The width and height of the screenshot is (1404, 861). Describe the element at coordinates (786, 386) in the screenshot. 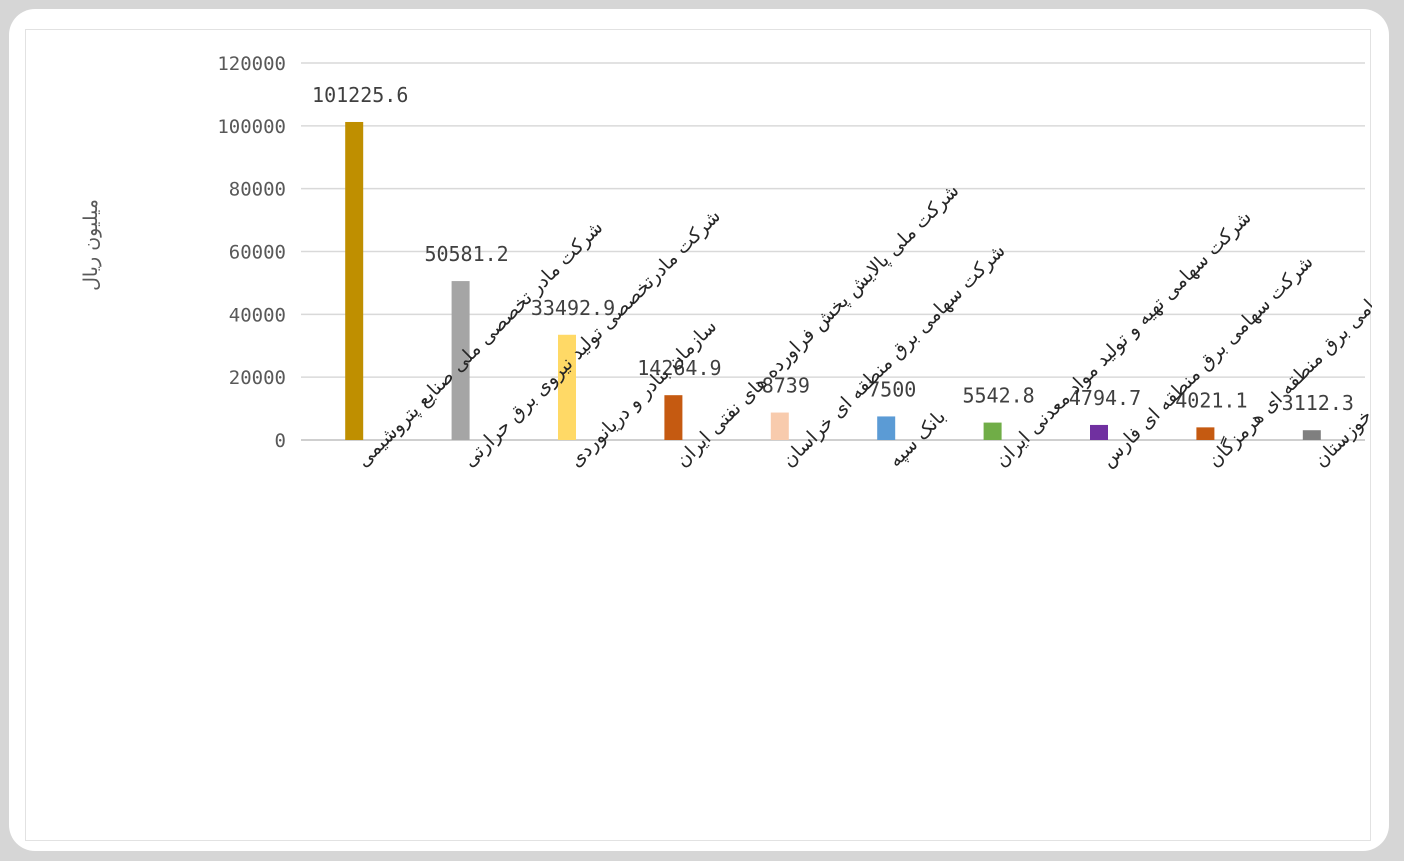

I see `data-label: 8739` at that location.